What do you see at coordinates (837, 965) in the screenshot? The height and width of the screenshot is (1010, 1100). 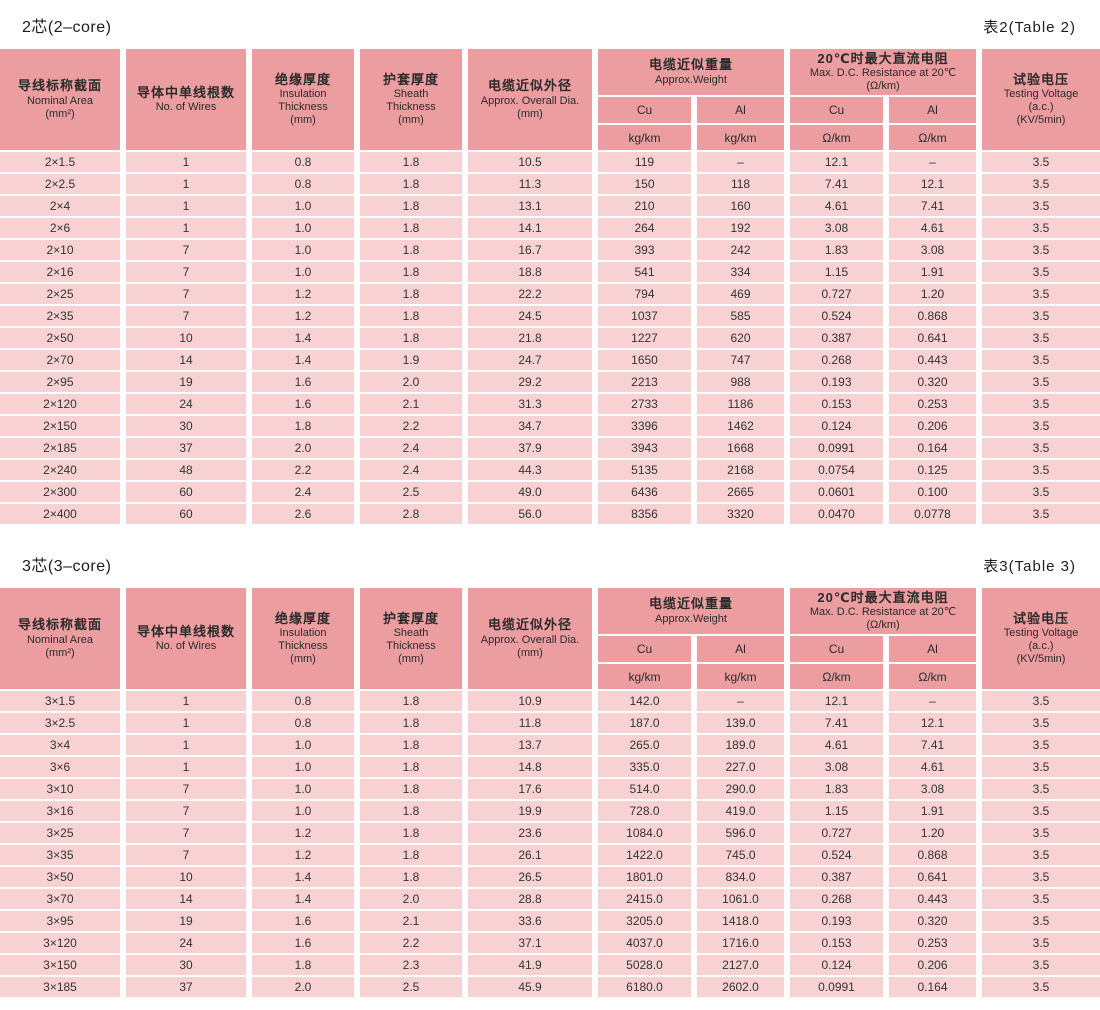 I see `table-cell: 0.124` at bounding box center [837, 965].